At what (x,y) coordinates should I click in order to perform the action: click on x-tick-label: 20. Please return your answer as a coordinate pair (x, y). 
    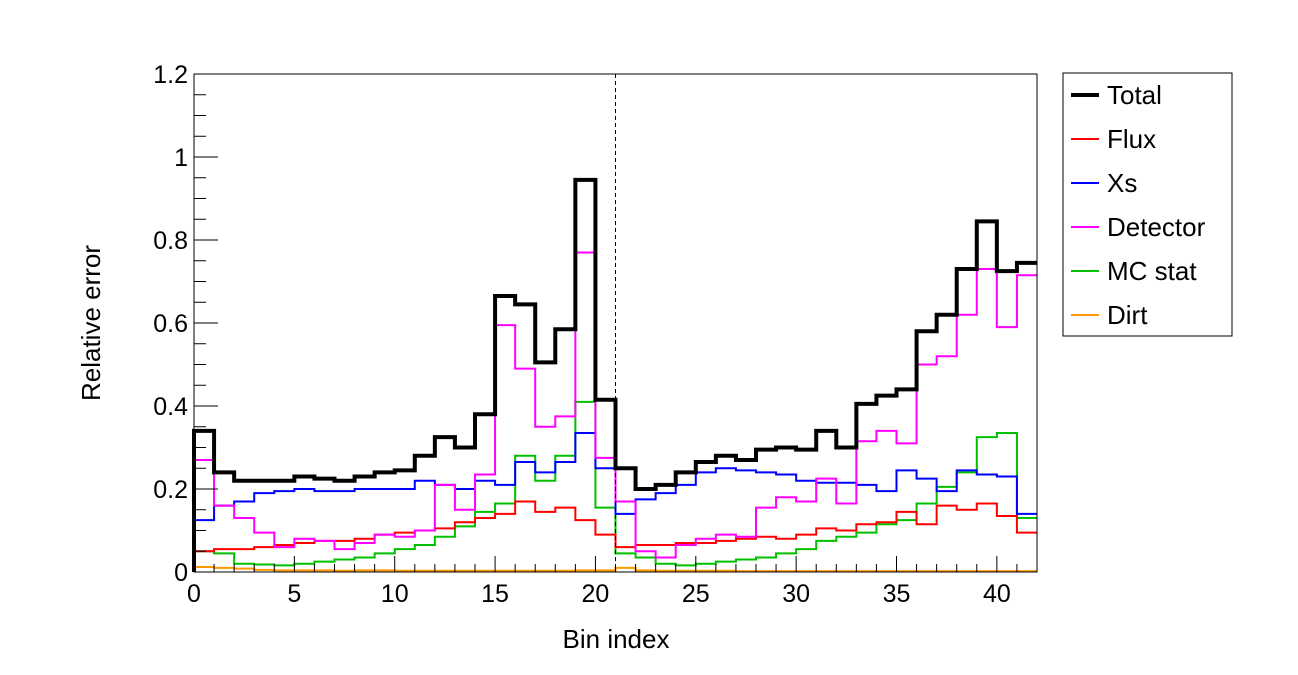
    Looking at the image, I should click on (596, 594).